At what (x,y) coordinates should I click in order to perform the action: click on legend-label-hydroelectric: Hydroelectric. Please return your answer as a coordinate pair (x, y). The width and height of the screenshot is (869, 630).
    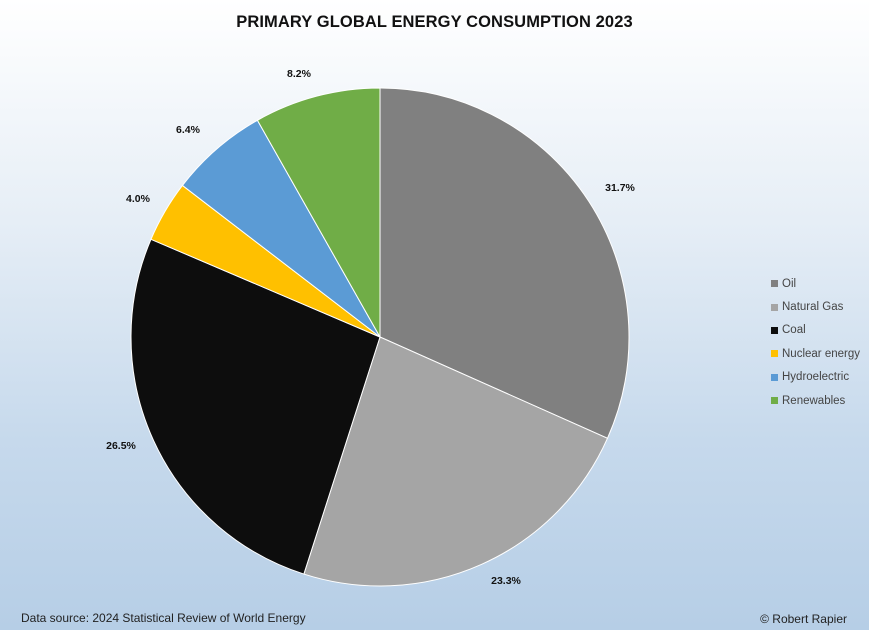
    Looking at the image, I should click on (816, 377).